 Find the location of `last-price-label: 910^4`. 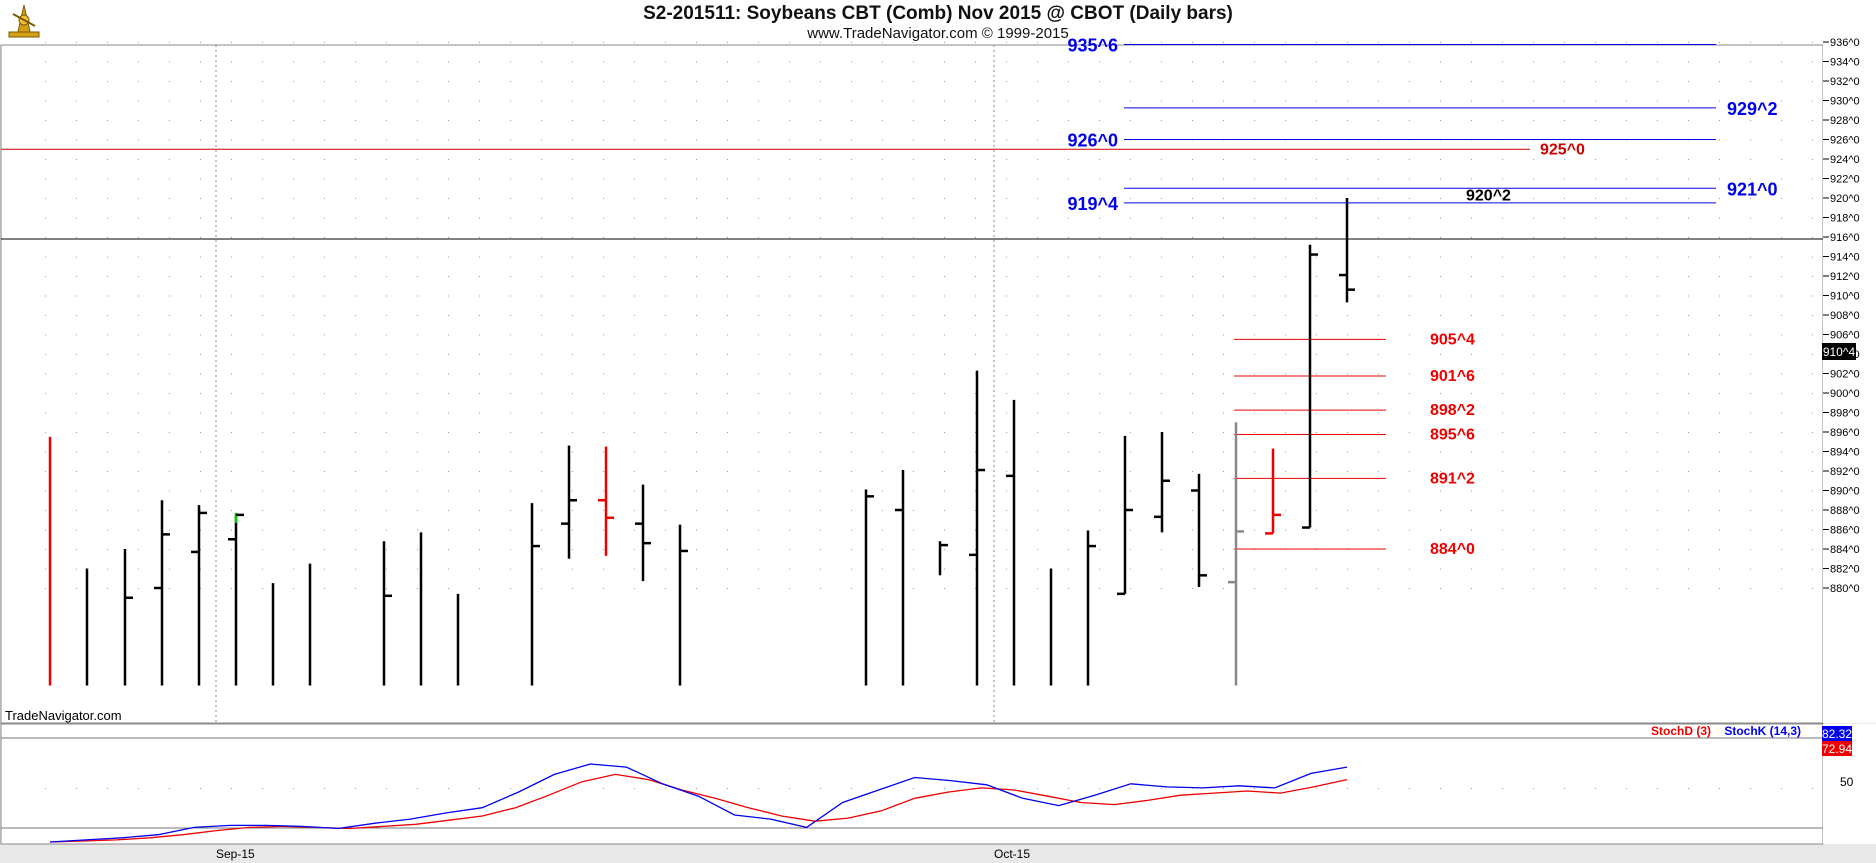

last-price-label: 910^4 is located at coordinates (1839, 352).